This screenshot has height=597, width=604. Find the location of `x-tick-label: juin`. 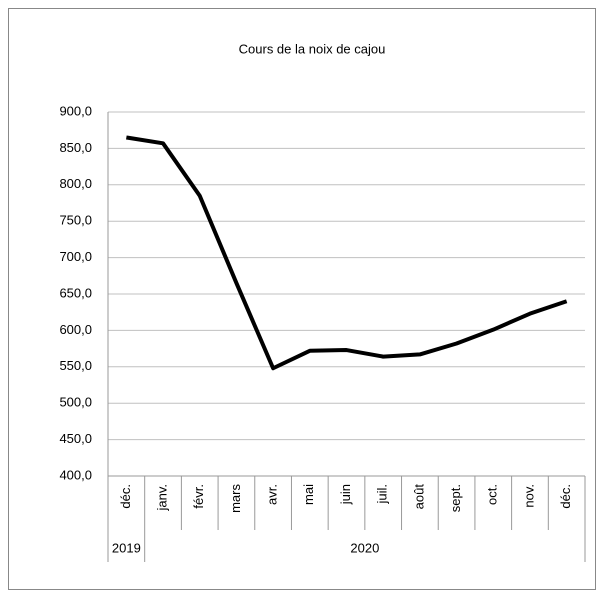

x-tick-label: juin is located at coordinates (345, 494).